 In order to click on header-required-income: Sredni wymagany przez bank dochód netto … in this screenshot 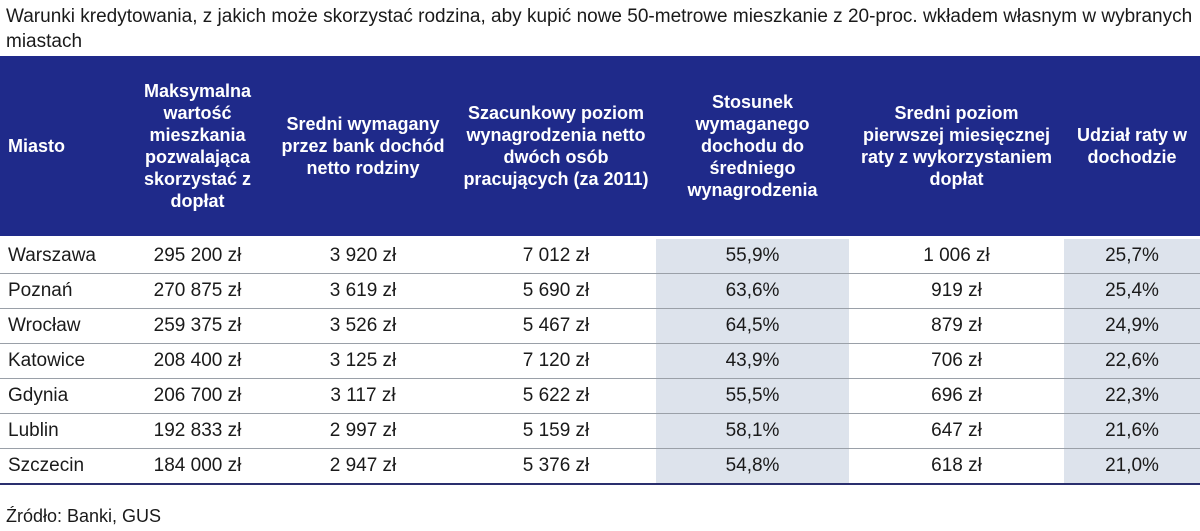, I will do `click(363, 147)`.